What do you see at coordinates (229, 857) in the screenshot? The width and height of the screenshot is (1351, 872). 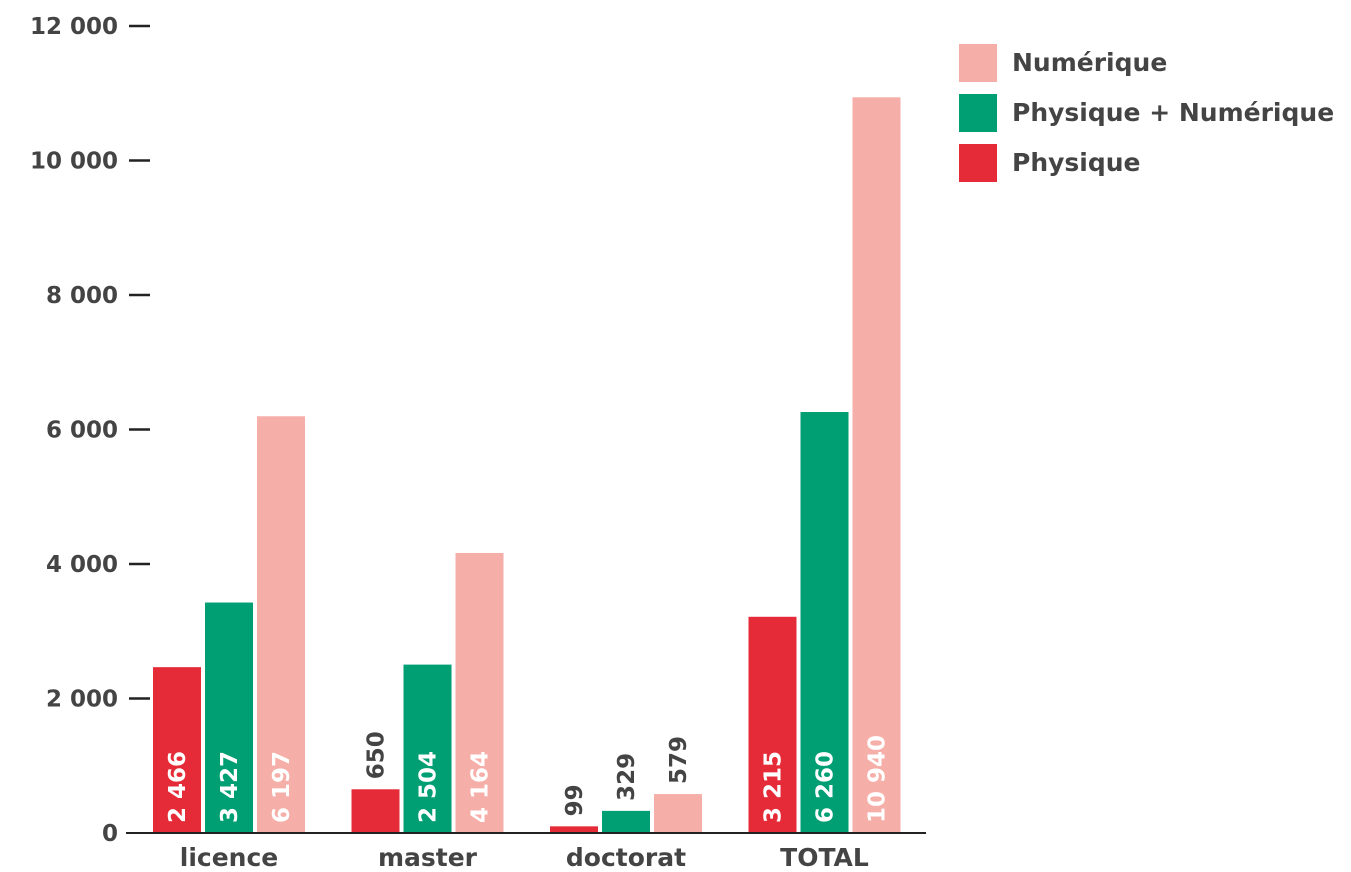 I see `x-category-label: licence` at bounding box center [229, 857].